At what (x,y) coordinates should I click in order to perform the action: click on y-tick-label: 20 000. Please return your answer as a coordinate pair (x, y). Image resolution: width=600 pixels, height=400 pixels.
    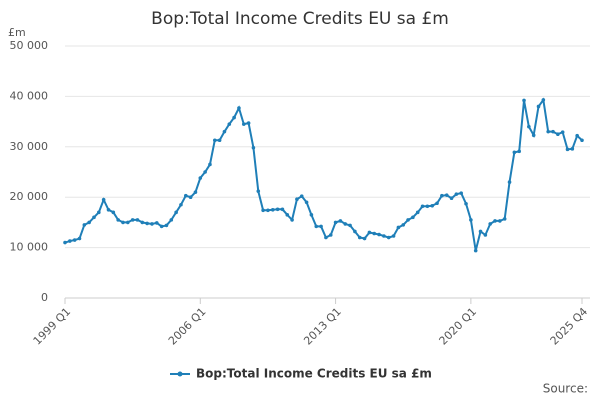
    Looking at the image, I should click on (29, 196).